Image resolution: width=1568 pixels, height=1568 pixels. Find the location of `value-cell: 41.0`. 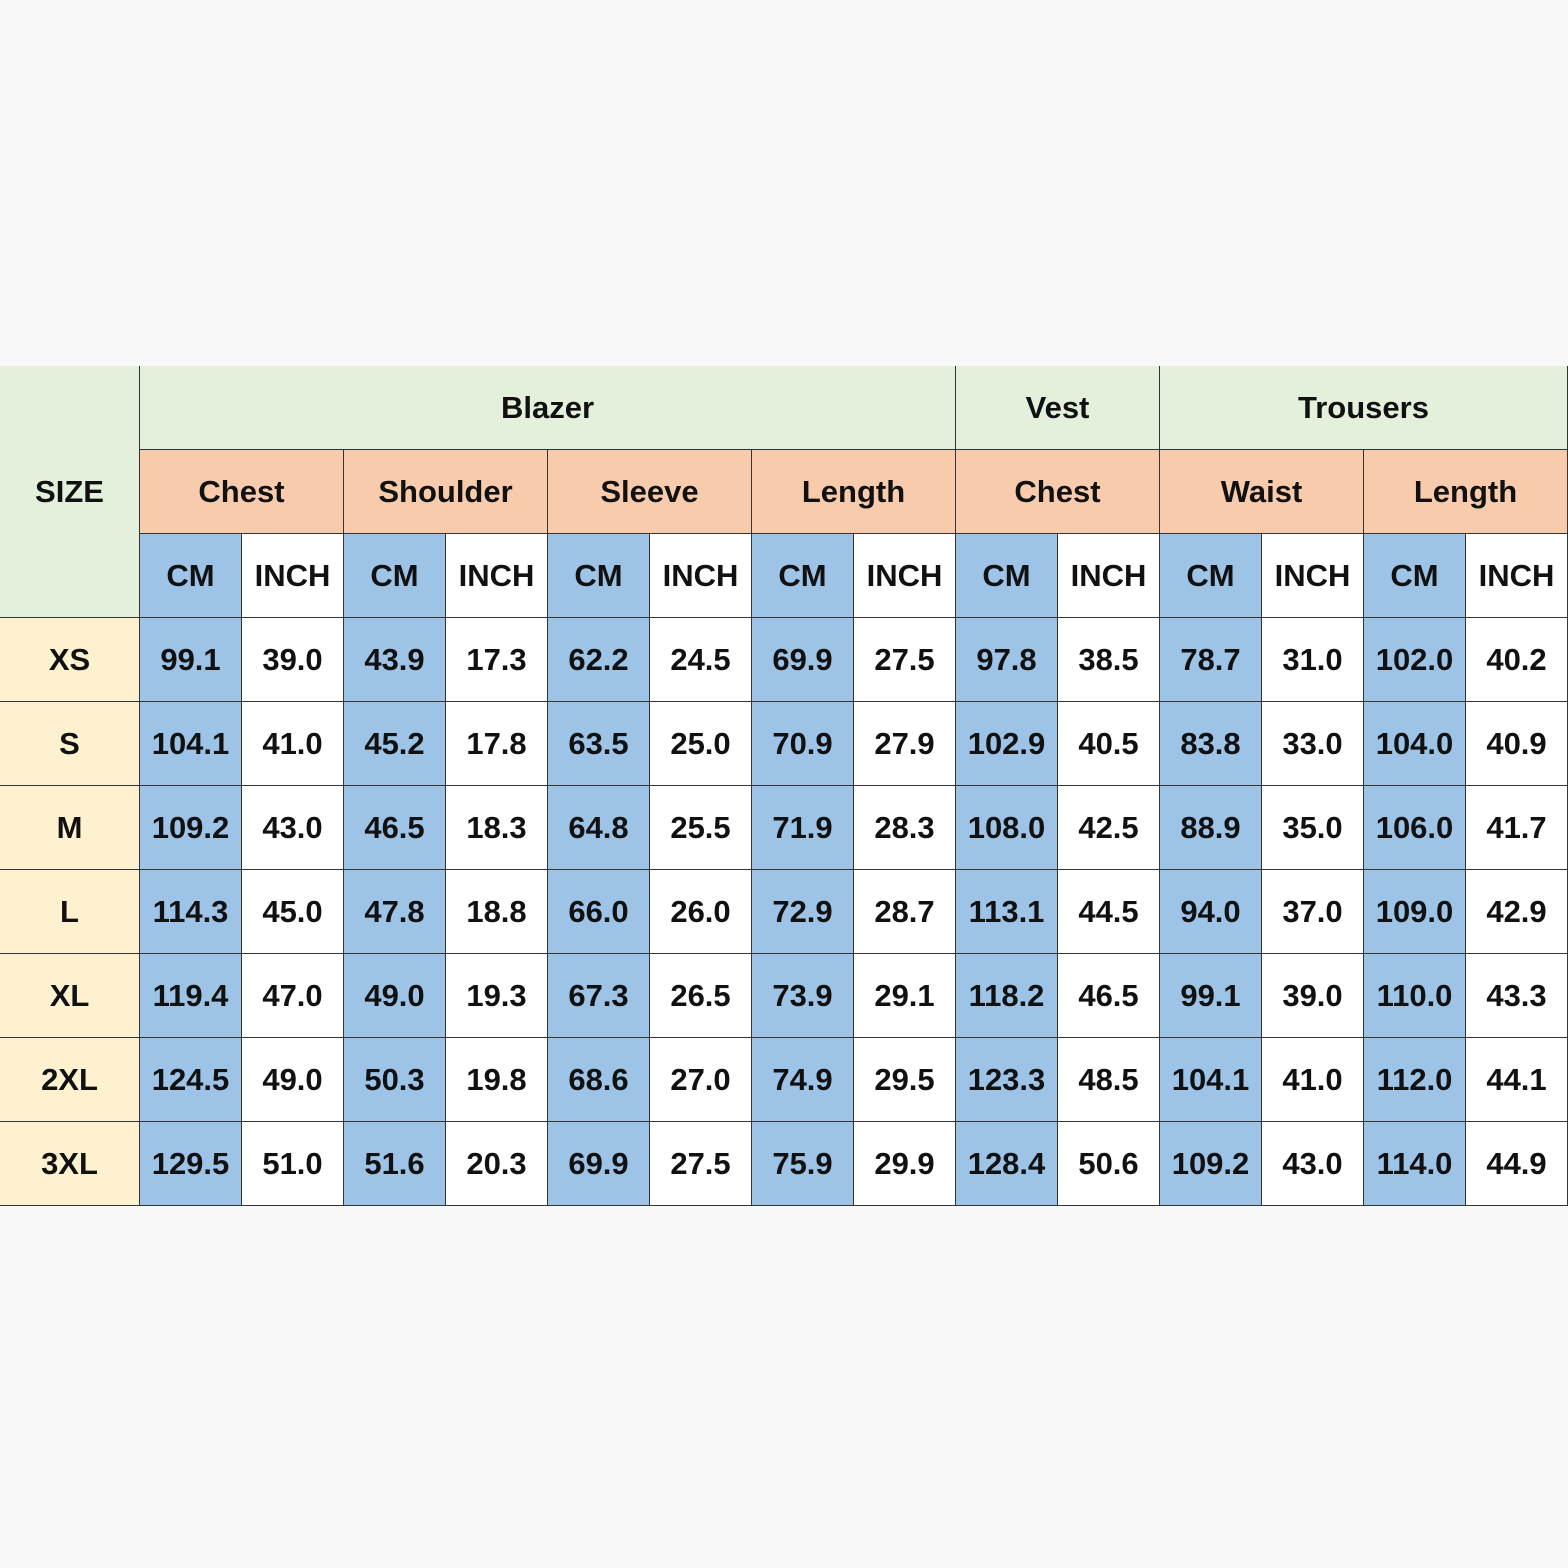

value-cell: 41.0 is located at coordinates (1313, 1080).